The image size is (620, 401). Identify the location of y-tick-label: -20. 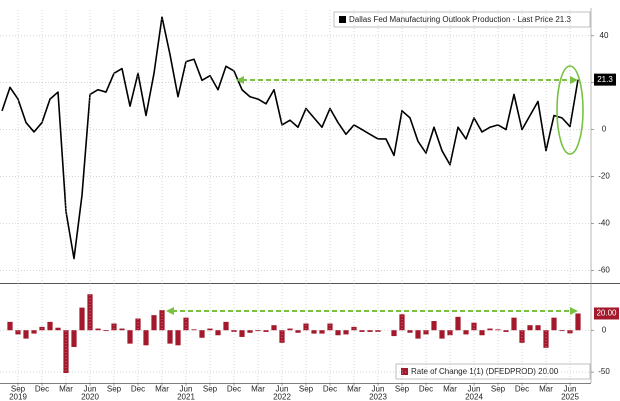
(604, 176).